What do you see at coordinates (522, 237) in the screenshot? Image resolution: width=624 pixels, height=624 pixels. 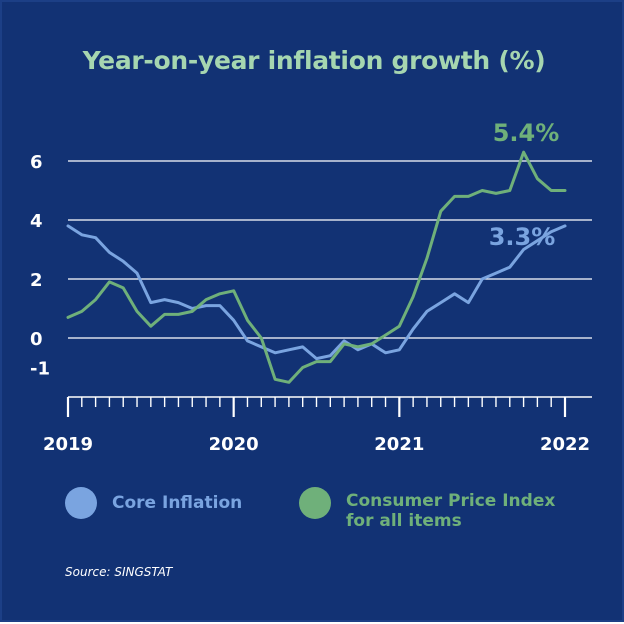 I see `end-value-label: 3.3%` at bounding box center [522, 237].